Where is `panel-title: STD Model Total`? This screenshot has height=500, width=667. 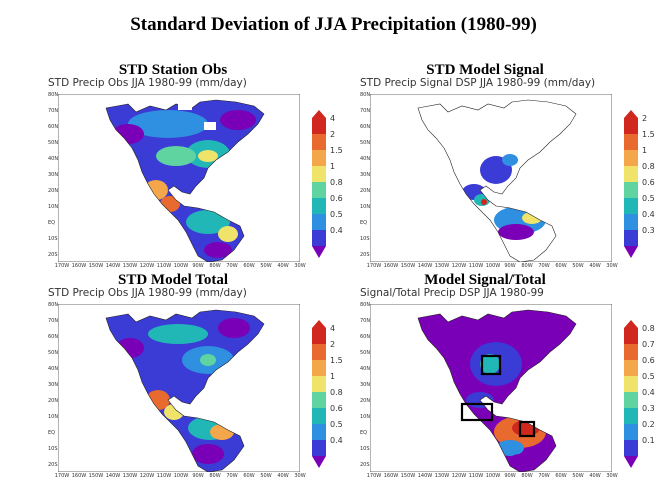 panel-title: STD Model Total is located at coordinates (173, 280).